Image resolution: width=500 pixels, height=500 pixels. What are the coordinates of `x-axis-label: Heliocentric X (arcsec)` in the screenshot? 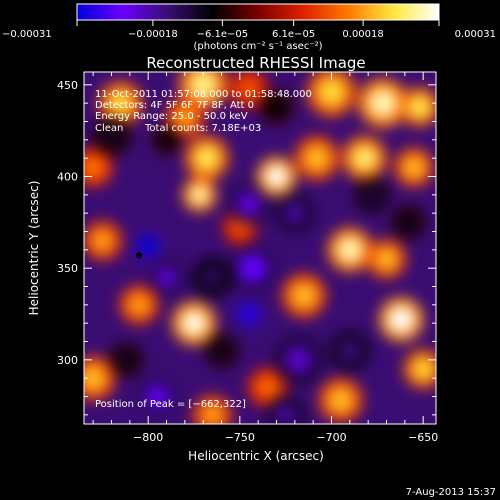 It's located at (256, 456).